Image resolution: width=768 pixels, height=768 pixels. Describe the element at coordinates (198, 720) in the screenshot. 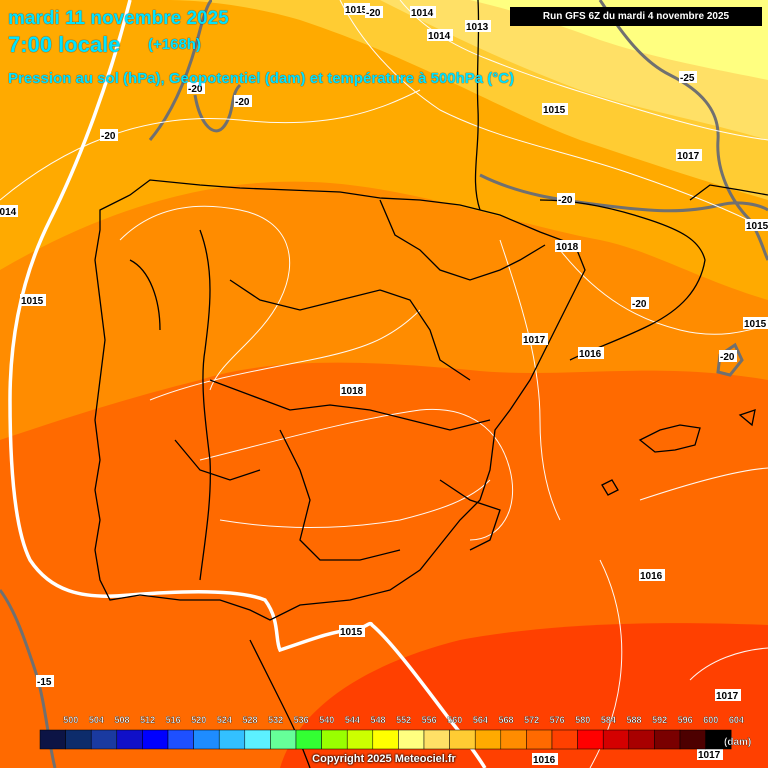

I see `legend-value: 520` at that location.